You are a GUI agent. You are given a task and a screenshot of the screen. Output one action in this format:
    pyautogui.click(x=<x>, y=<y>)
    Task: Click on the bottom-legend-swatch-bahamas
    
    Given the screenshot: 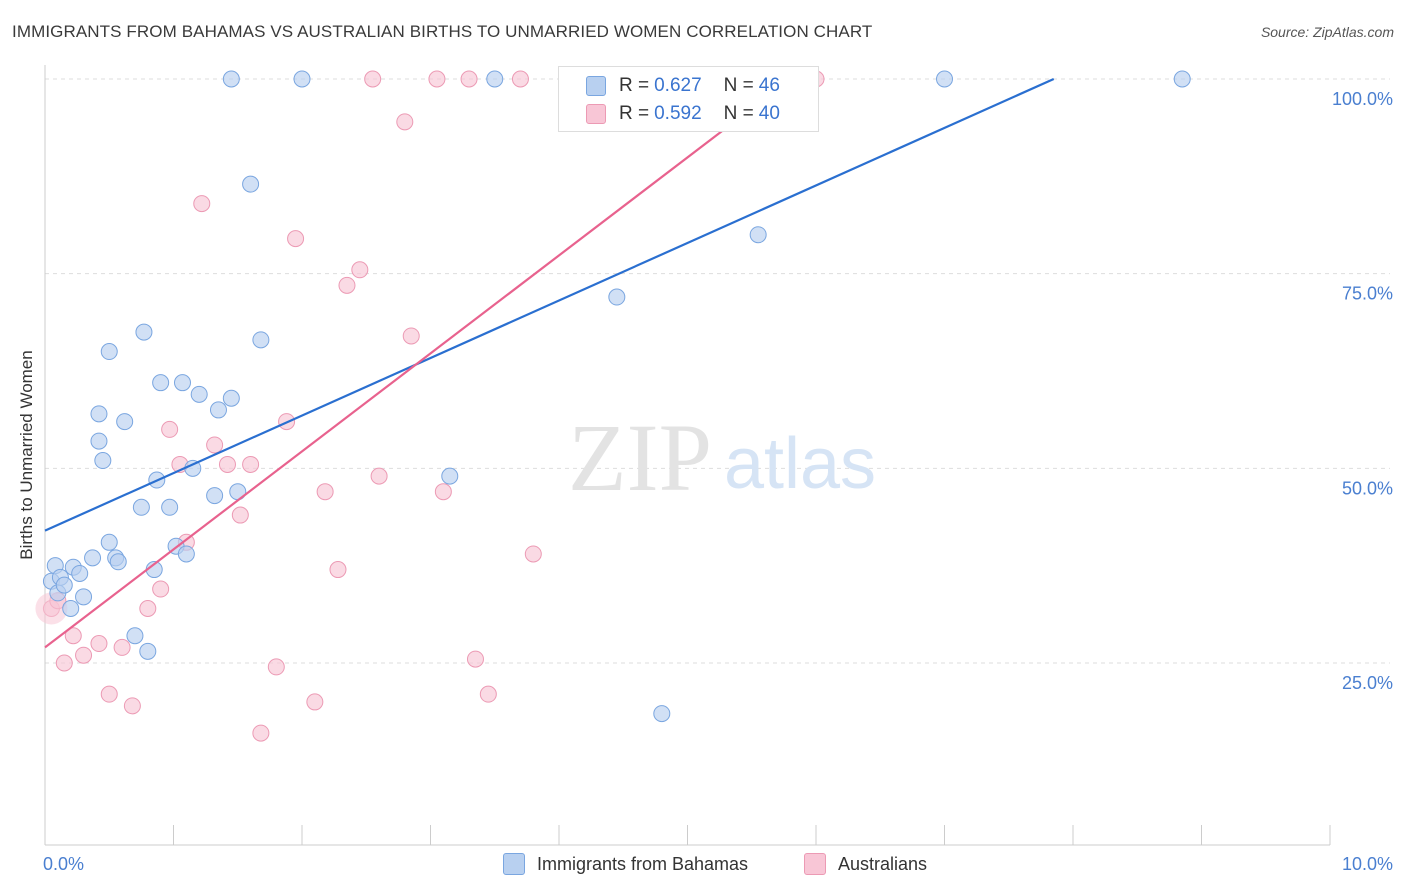 What is the action you would take?
    pyautogui.click(x=514, y=864)
    